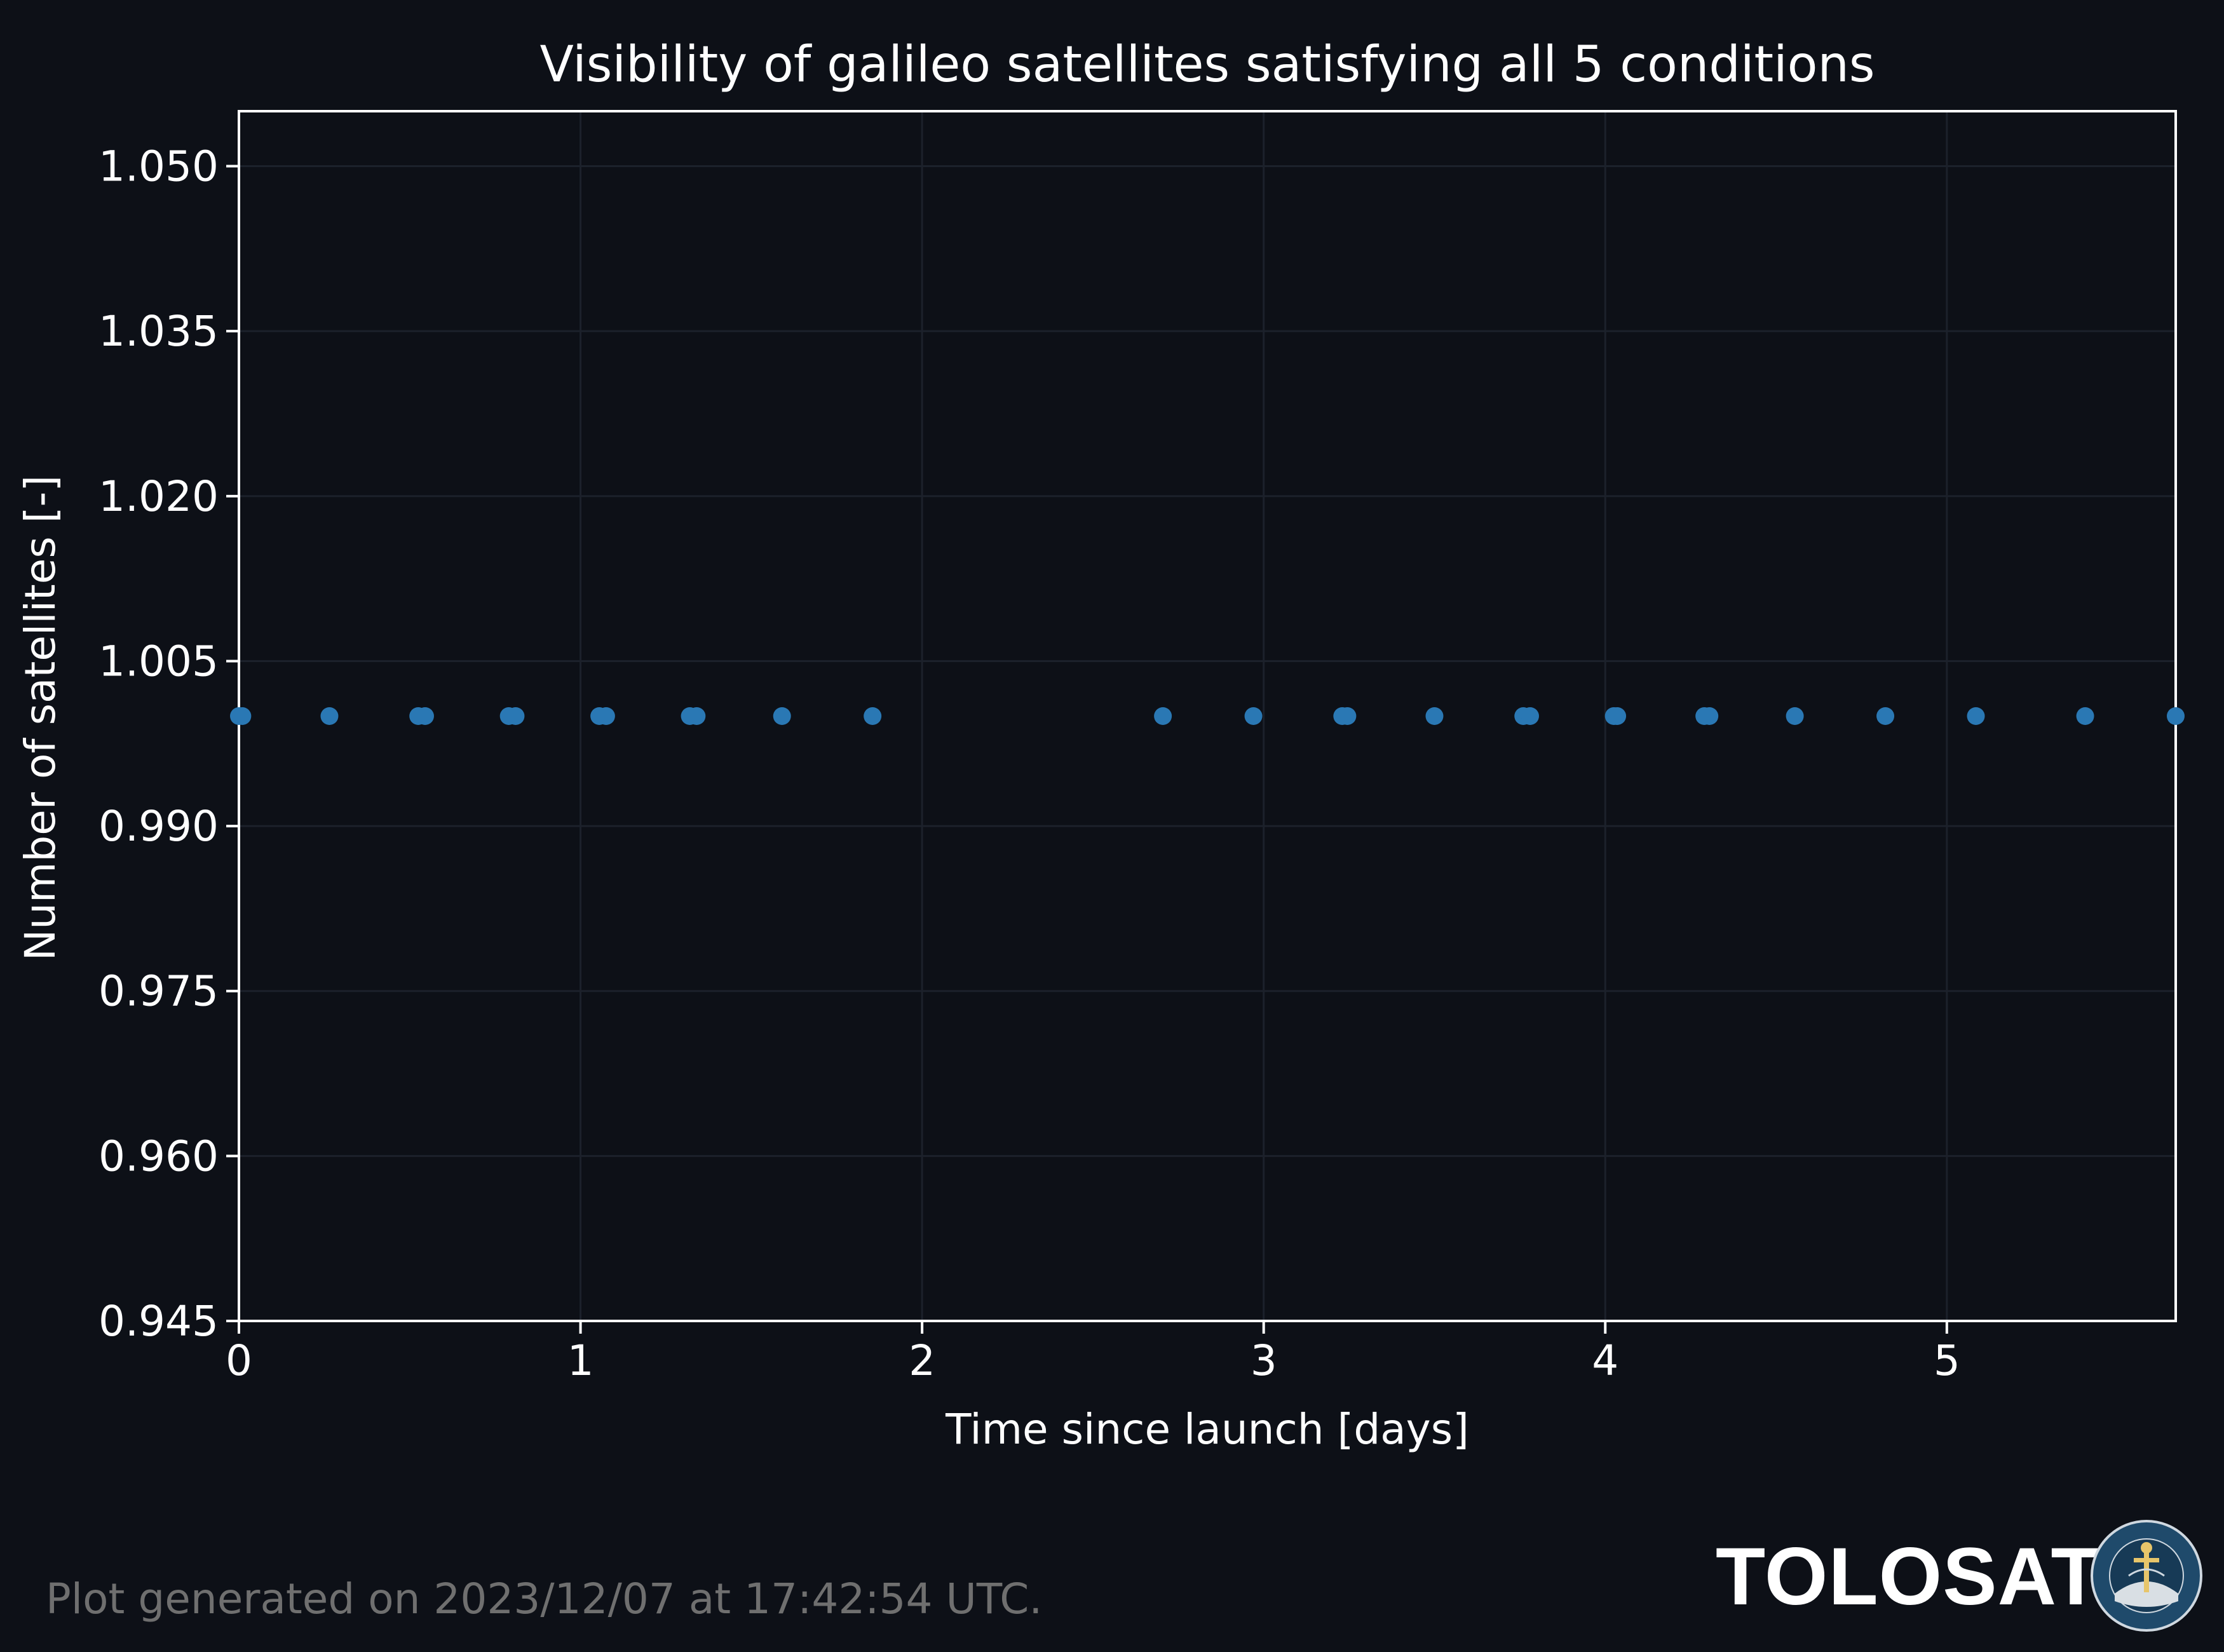  I want to click on x-axis-label: Time since launch [days], so click(1207, 1430).